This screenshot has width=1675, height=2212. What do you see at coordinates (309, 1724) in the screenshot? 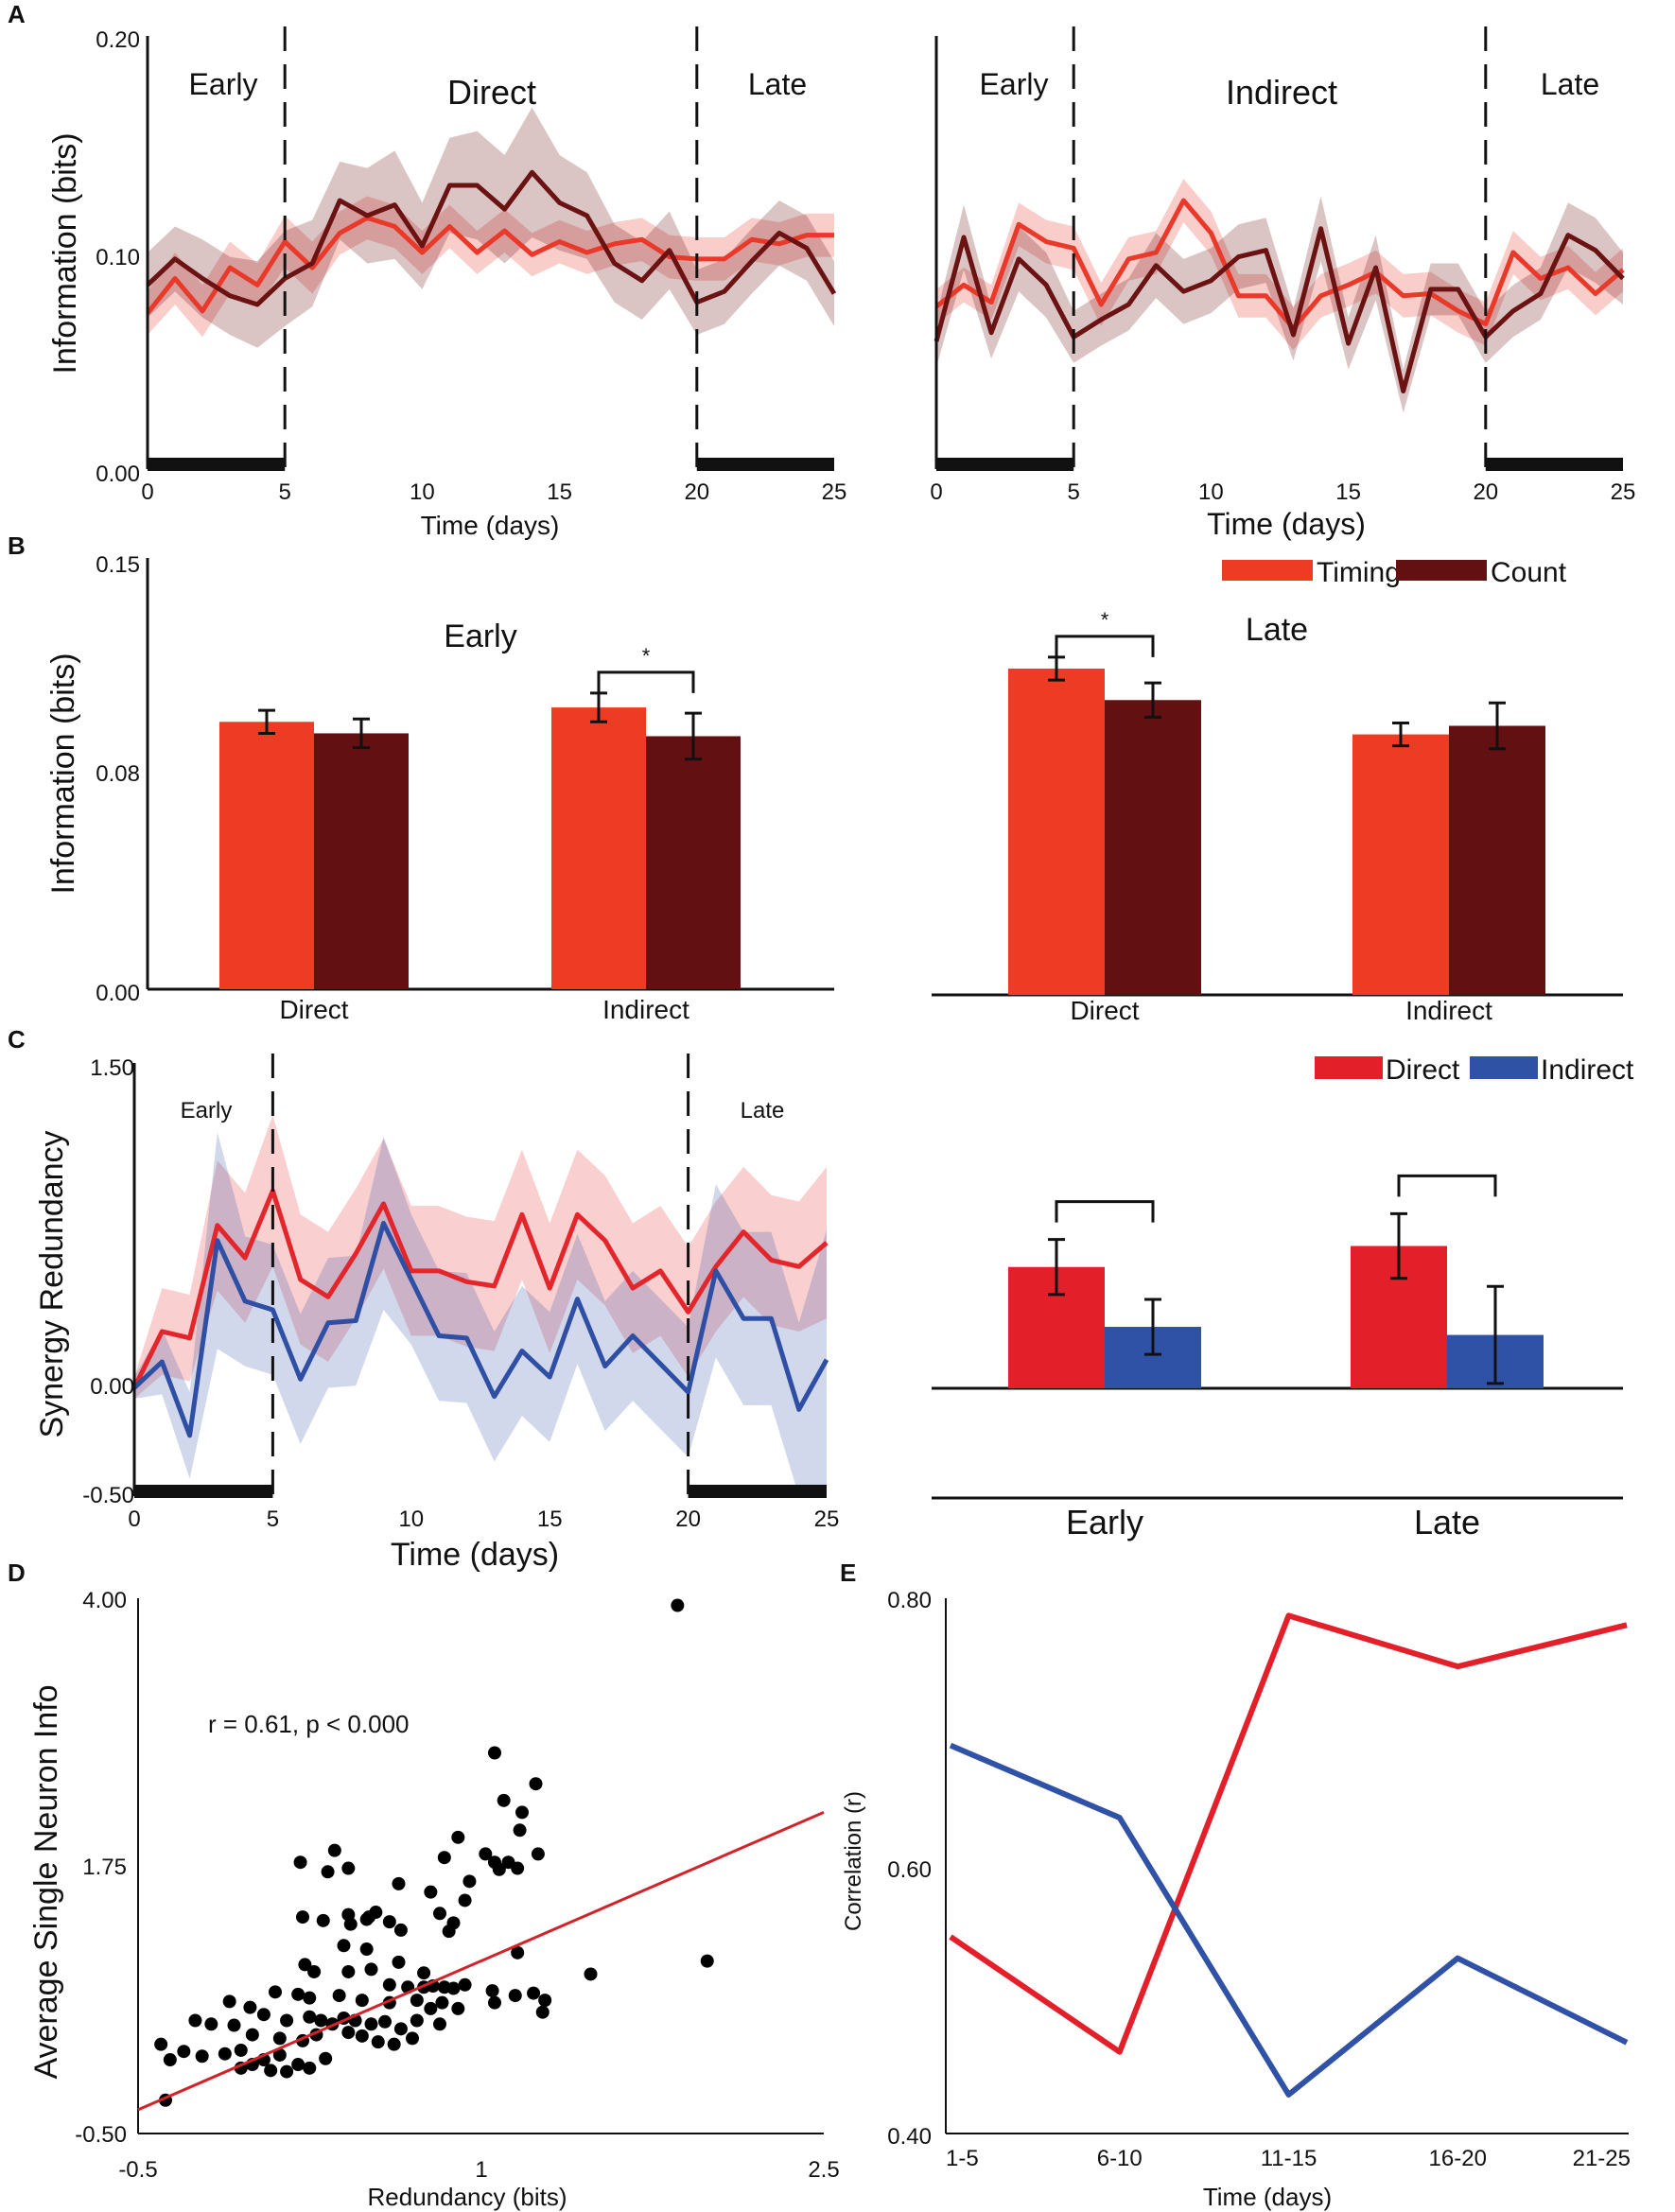
I see `d-annotation: r = 0.61, p < 0.000` at bounding box center [309, 1724].